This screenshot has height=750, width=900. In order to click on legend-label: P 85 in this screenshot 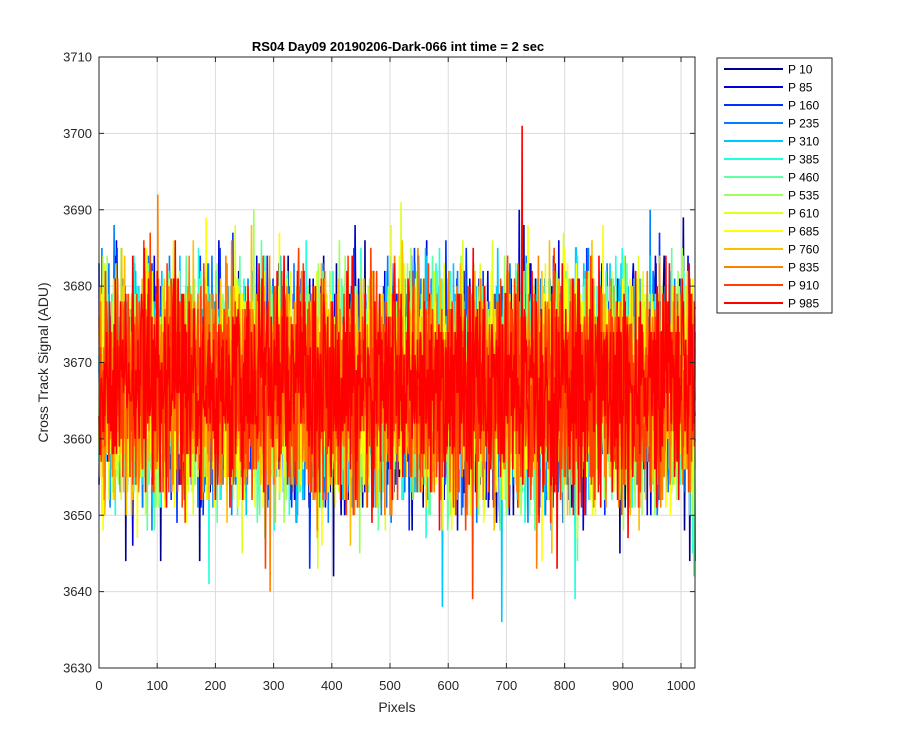, I will do `click(800, 88)`.